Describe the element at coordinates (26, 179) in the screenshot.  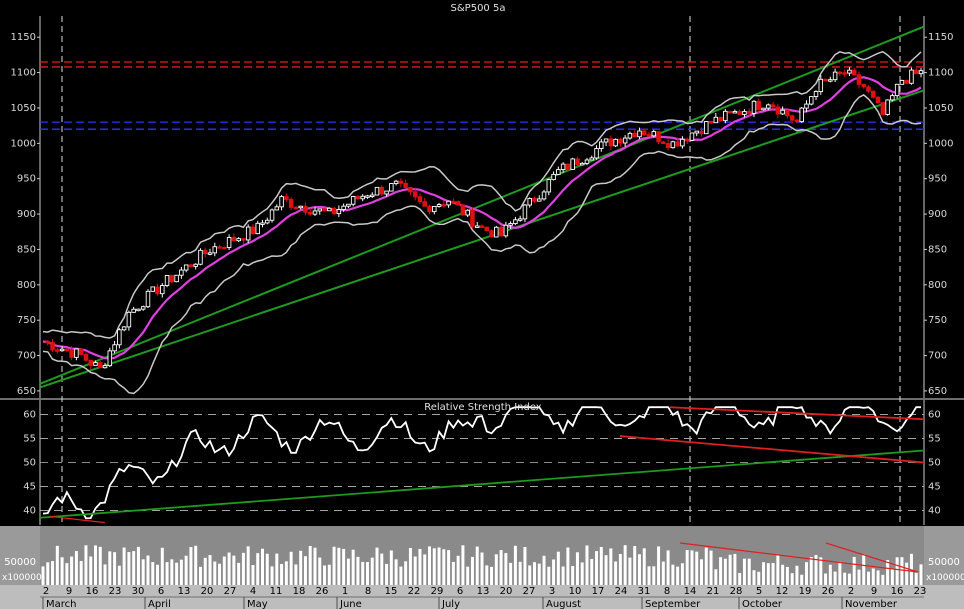
I see `price-tick-left: 950` at that location.